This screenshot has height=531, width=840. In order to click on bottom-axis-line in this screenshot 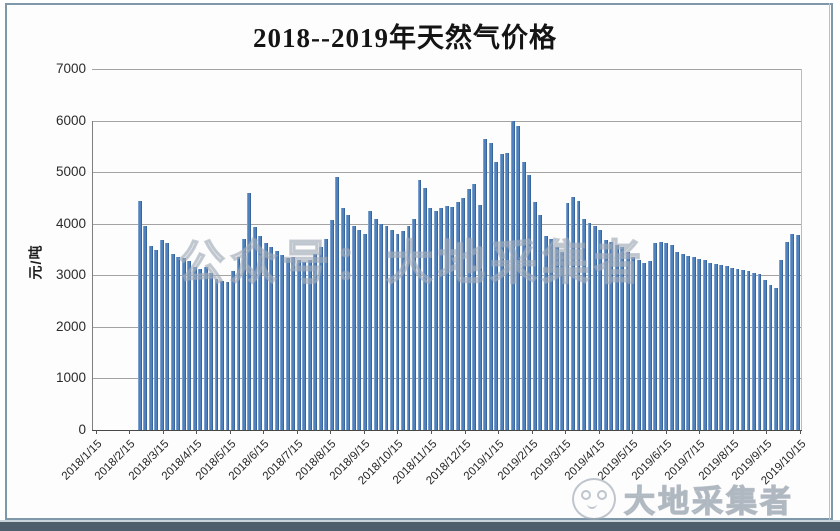, I will do `click(447, 430)`.